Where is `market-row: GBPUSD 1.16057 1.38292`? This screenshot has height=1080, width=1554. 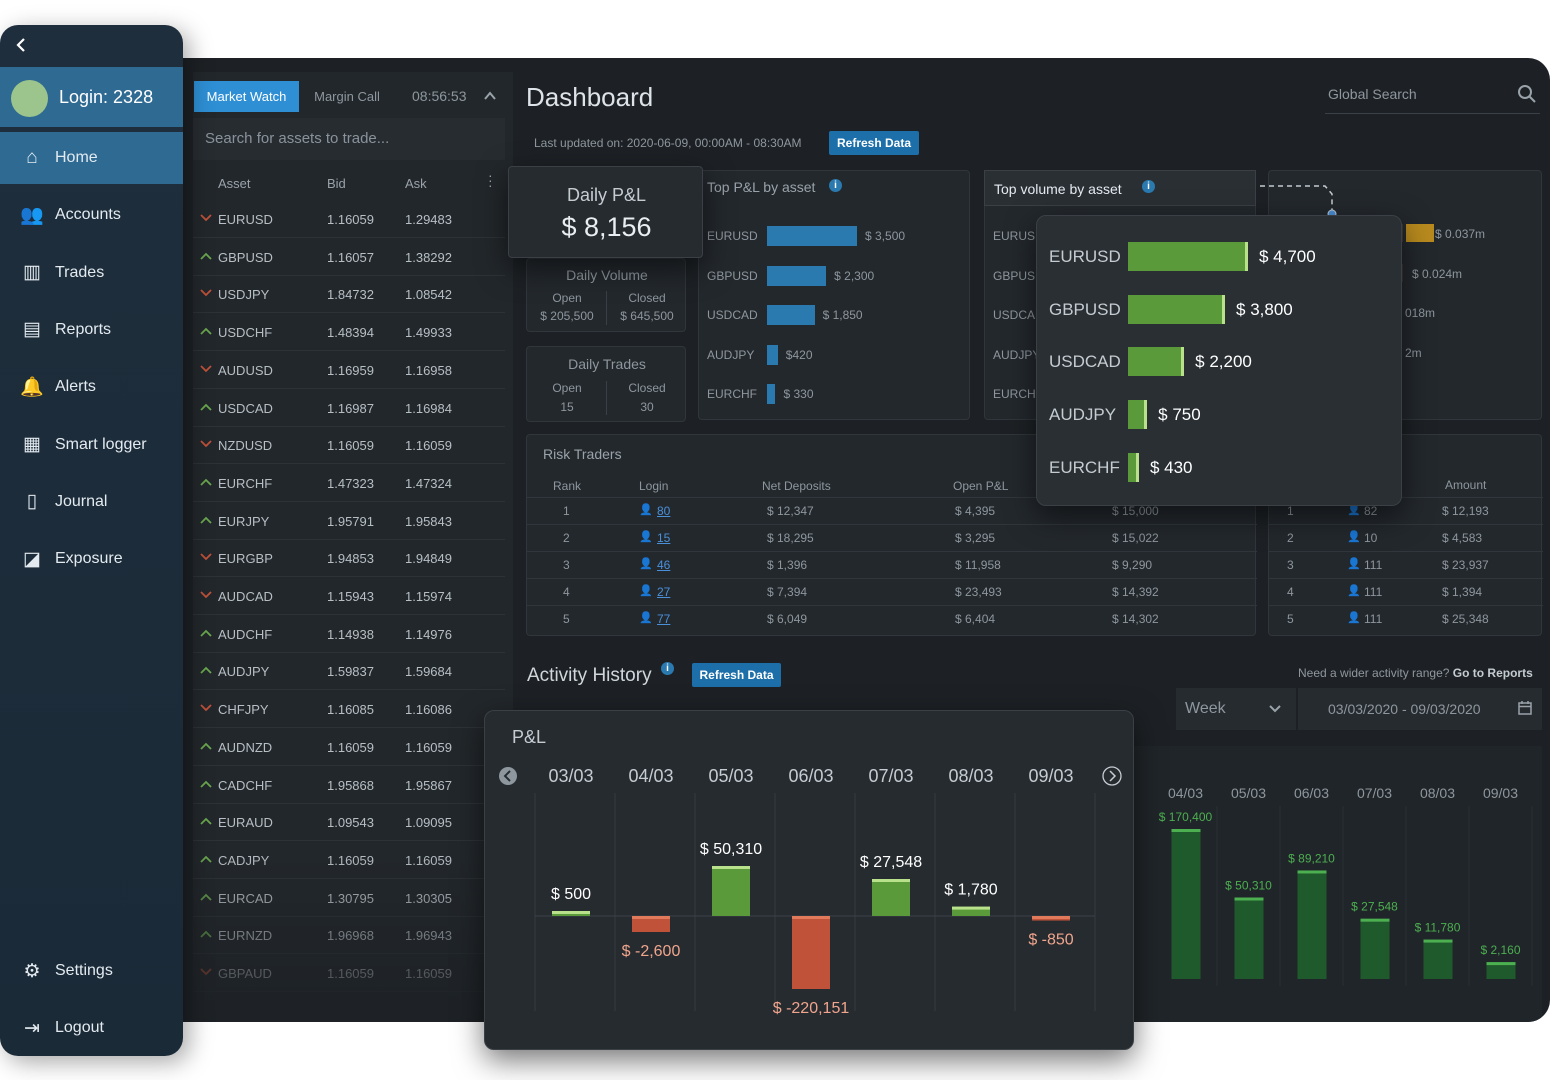
market-row: GBPUSD 1.16057 1.38292 is located at coordinates (349, 257).